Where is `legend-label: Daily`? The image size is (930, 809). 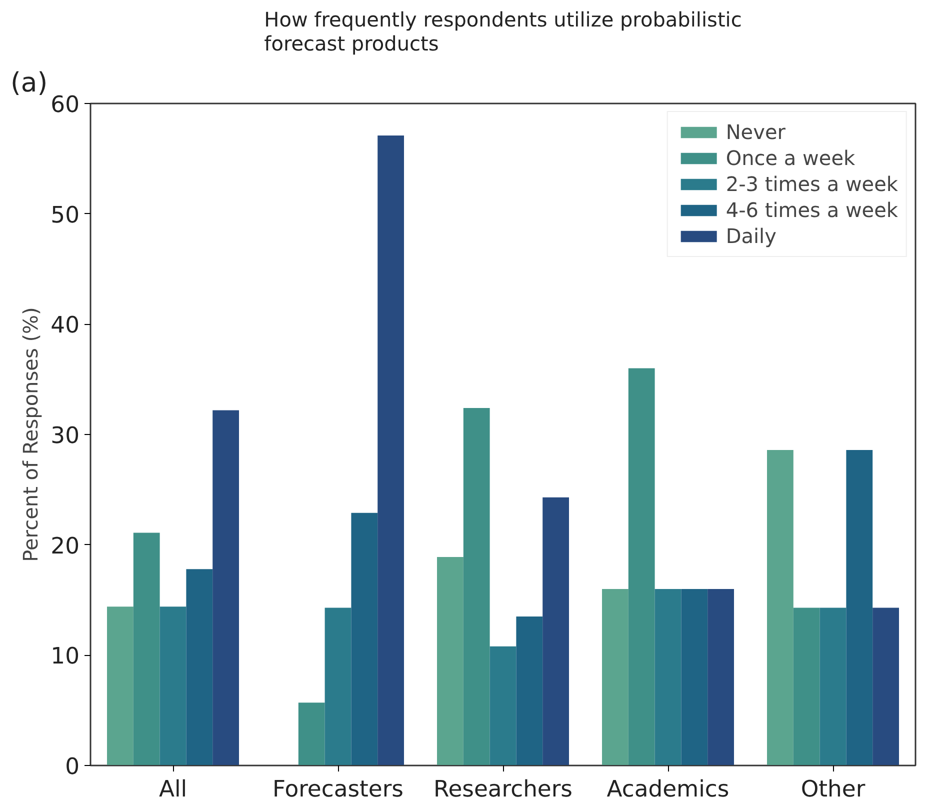 legend-label: Daily is located at coordinates (751, 236).